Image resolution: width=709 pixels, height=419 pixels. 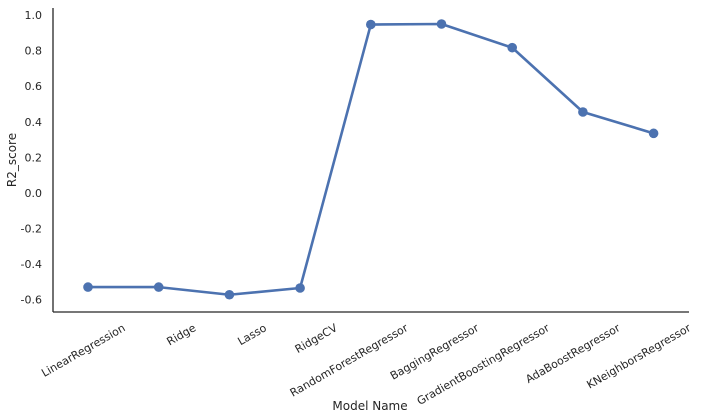 I want to click on y-tick-label: 0.8, so click(x=34, y=51).